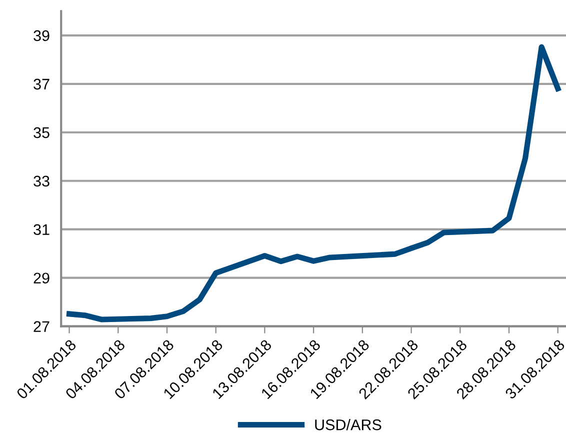  What do you see at coordinates (42, 84) in the screenshot?
I see `y-tick-label: 37` at bounding box center [42, 84].